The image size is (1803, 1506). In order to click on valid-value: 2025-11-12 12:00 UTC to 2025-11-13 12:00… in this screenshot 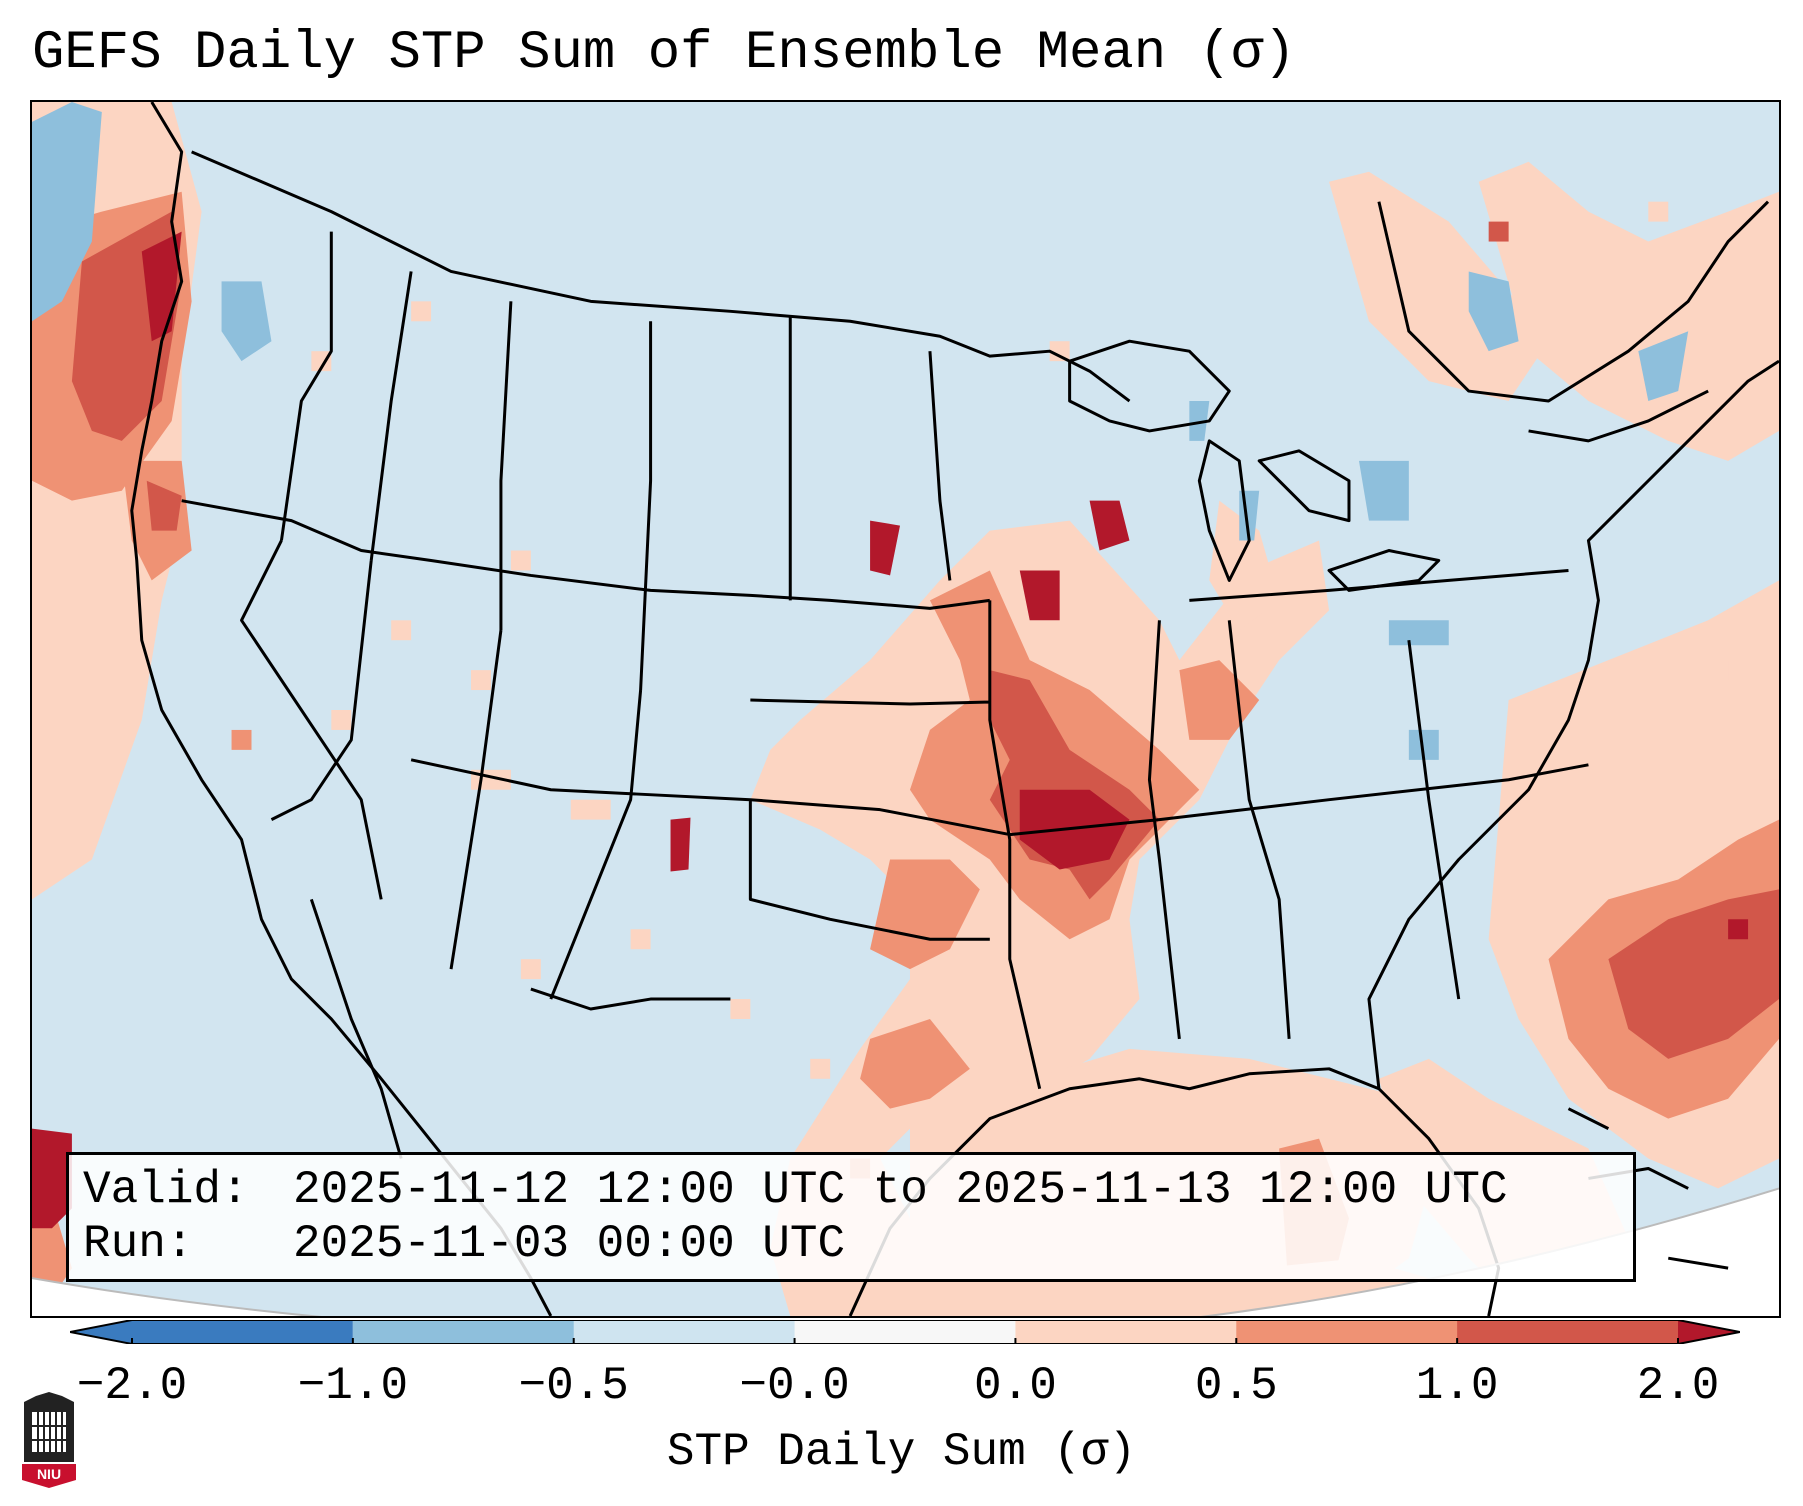, I will do `click(900, 1190)`.